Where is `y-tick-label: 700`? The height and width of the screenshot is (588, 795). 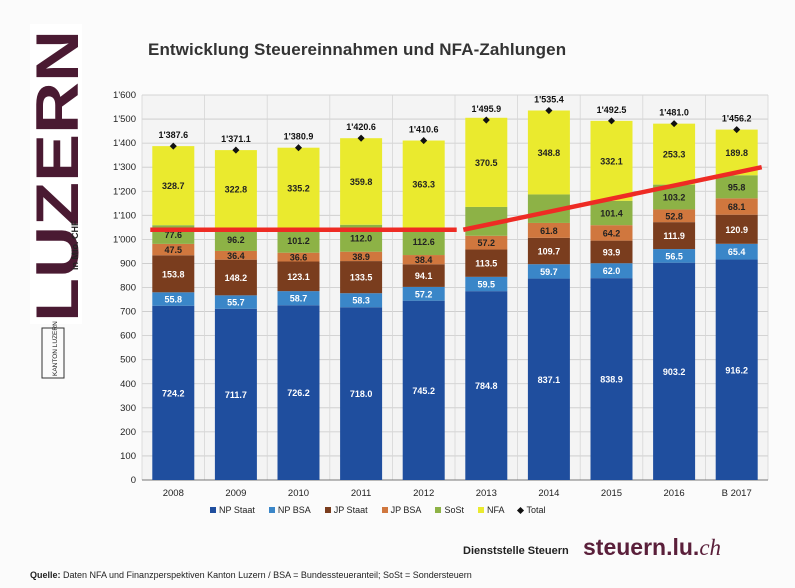
y-tick-label: 700 is located at coordinates (128, 312).